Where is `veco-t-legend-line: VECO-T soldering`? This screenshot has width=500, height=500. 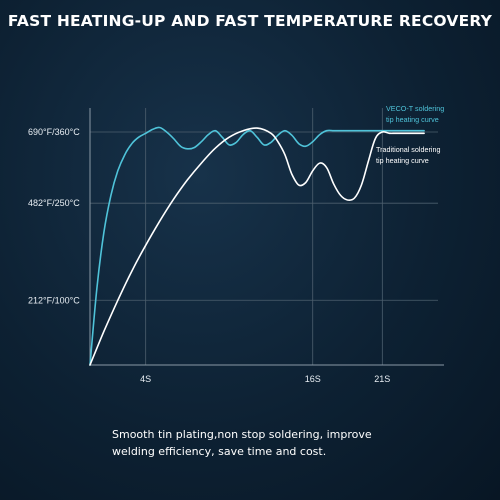 veco-t-legend-line: VECO-T soldering is located at coordinates (415, 108).